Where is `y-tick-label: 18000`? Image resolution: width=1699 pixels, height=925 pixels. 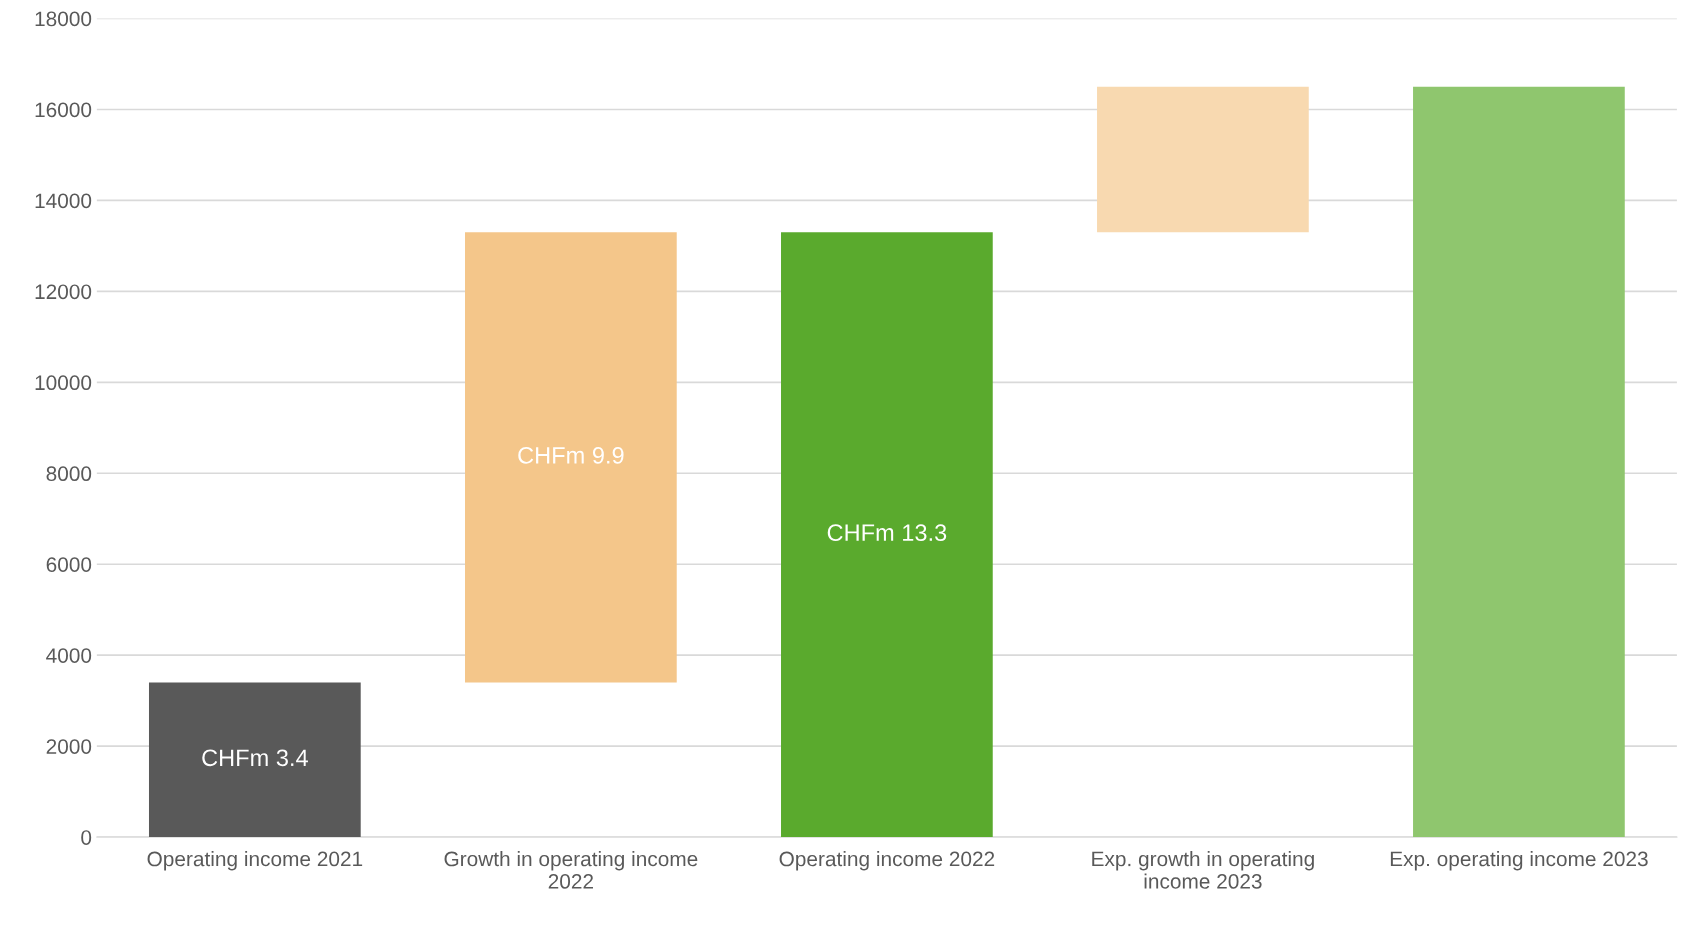
y-tick-label: 18000 is located at coordinates (63, 19).